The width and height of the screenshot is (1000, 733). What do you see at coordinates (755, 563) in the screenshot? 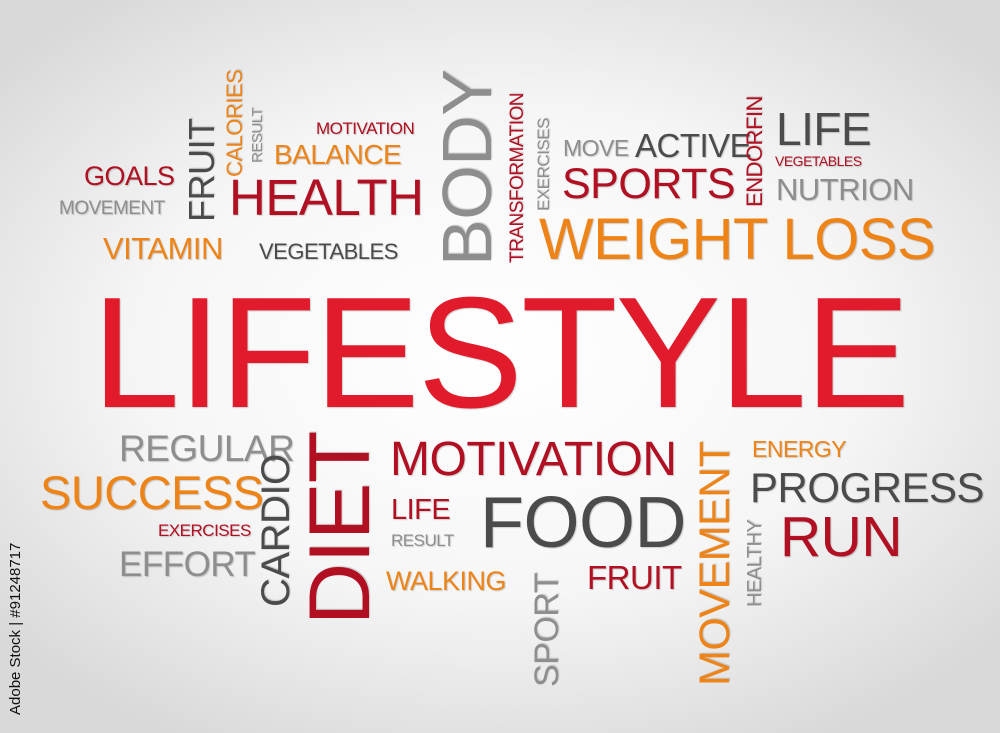
I see `word-healthy: HEALTHY` at bounding box center [755, 563].